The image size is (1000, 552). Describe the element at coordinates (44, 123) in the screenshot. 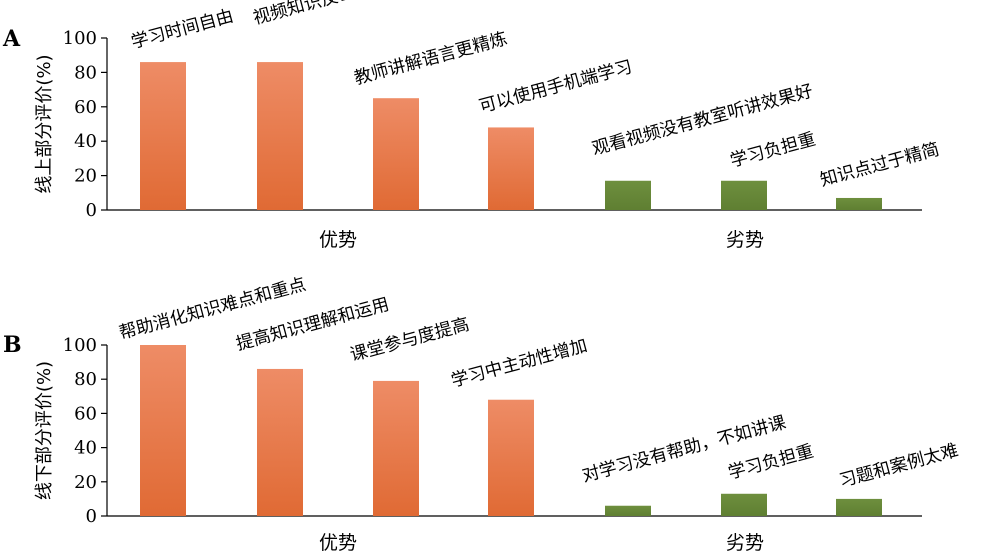

I see `y-axis-label: 线上部分评价(%)` at that location.